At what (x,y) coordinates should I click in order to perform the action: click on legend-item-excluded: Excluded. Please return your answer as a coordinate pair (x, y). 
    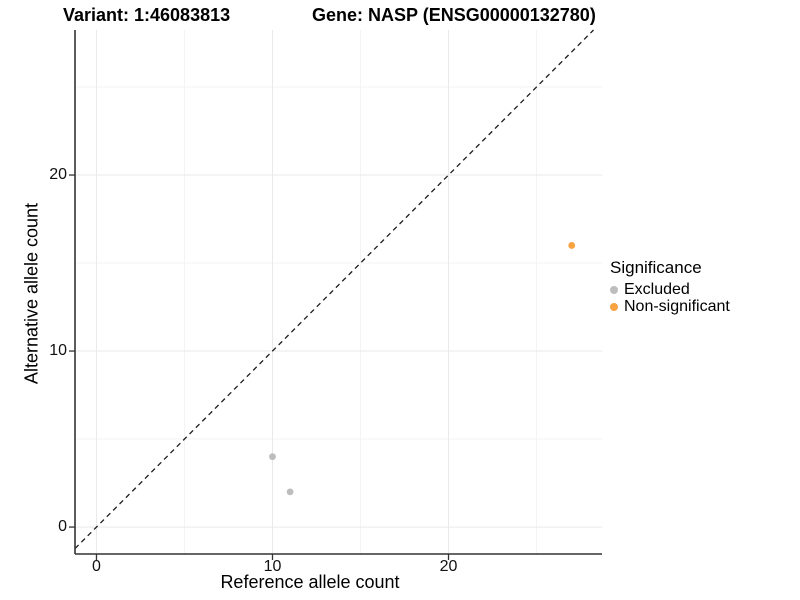
    Looking at the image, I should click on (670, 289).